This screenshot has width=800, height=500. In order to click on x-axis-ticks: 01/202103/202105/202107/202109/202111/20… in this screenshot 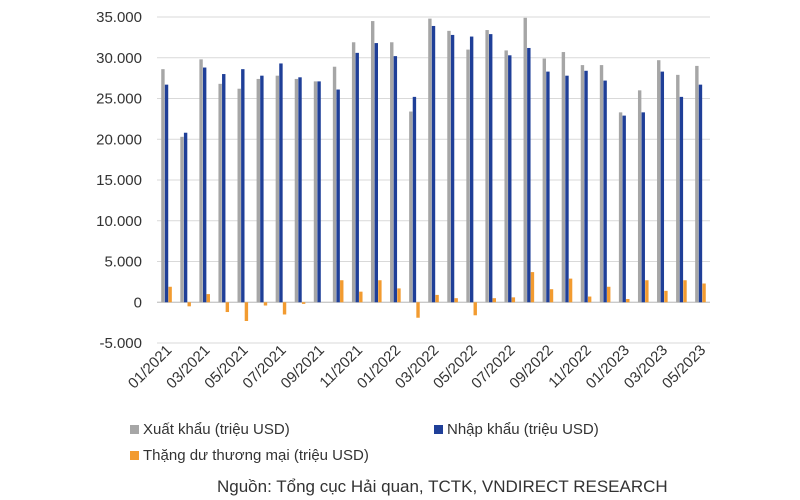, I will do `click(417, 367)`.